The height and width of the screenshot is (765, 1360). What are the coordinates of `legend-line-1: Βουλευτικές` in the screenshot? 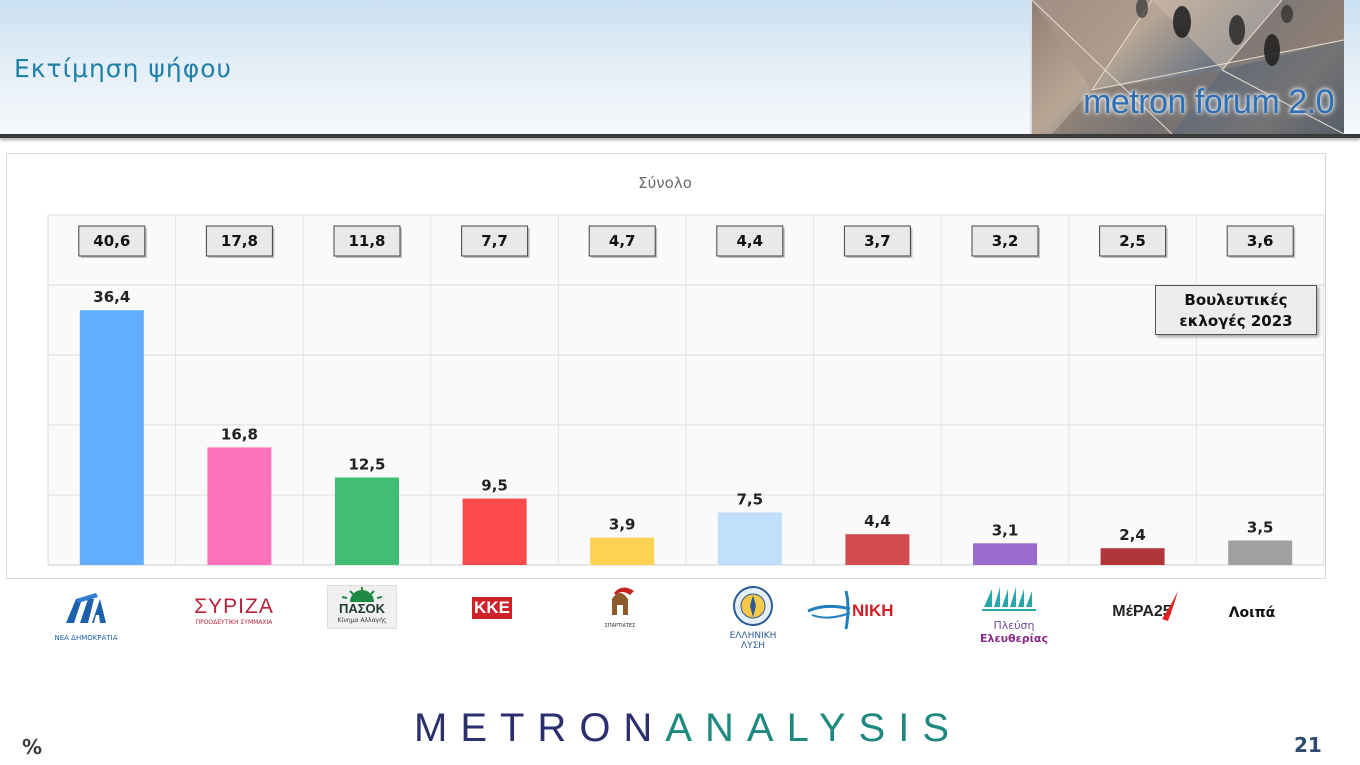 It's located at (1236, 300).